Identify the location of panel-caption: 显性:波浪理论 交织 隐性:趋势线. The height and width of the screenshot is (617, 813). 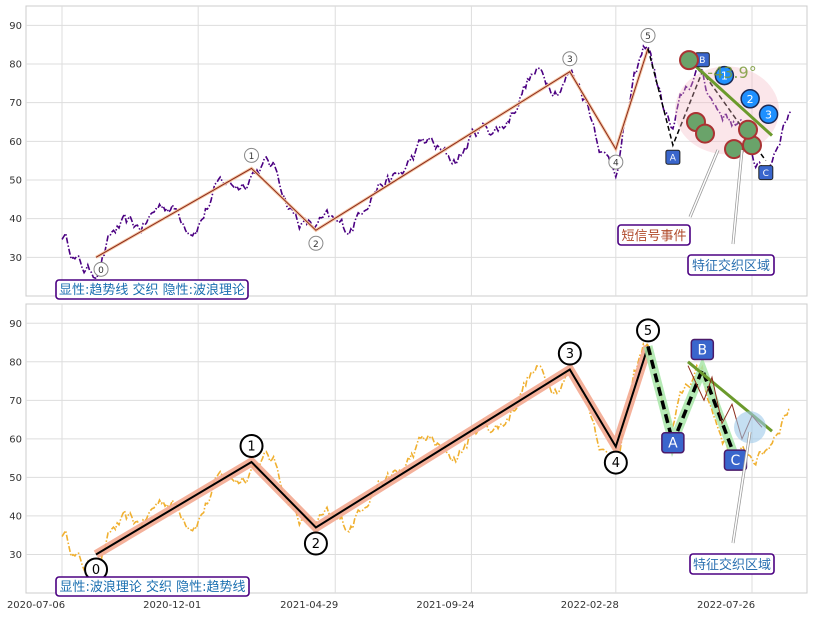
(152, 587).